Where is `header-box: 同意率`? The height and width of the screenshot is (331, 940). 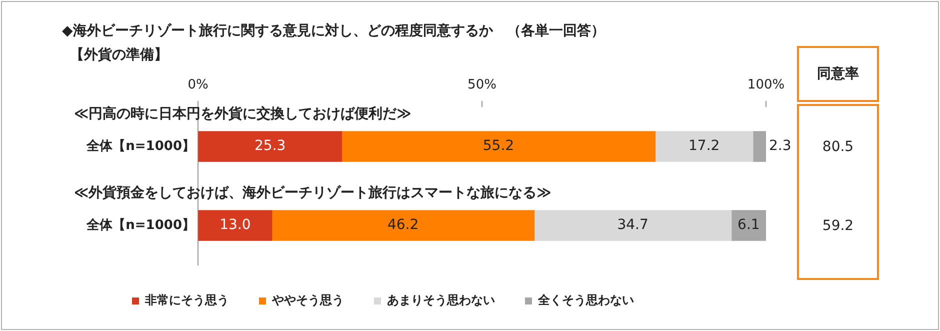
header-box: 同意率 is located at coordinates (838, 74).